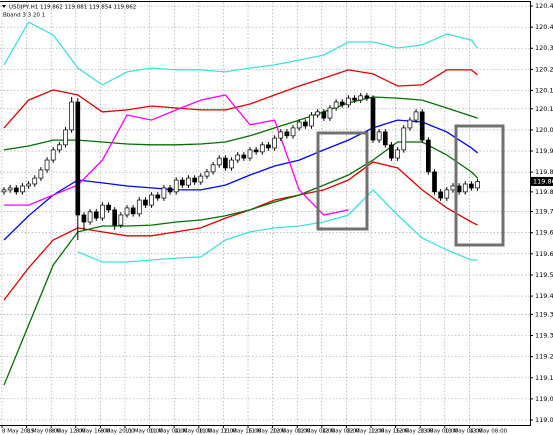 The image size is (553, 435). Describe the element at coordinates (316, 432) in the screenshot. I see `x-tick-label: 12 May 04:00` at that location.